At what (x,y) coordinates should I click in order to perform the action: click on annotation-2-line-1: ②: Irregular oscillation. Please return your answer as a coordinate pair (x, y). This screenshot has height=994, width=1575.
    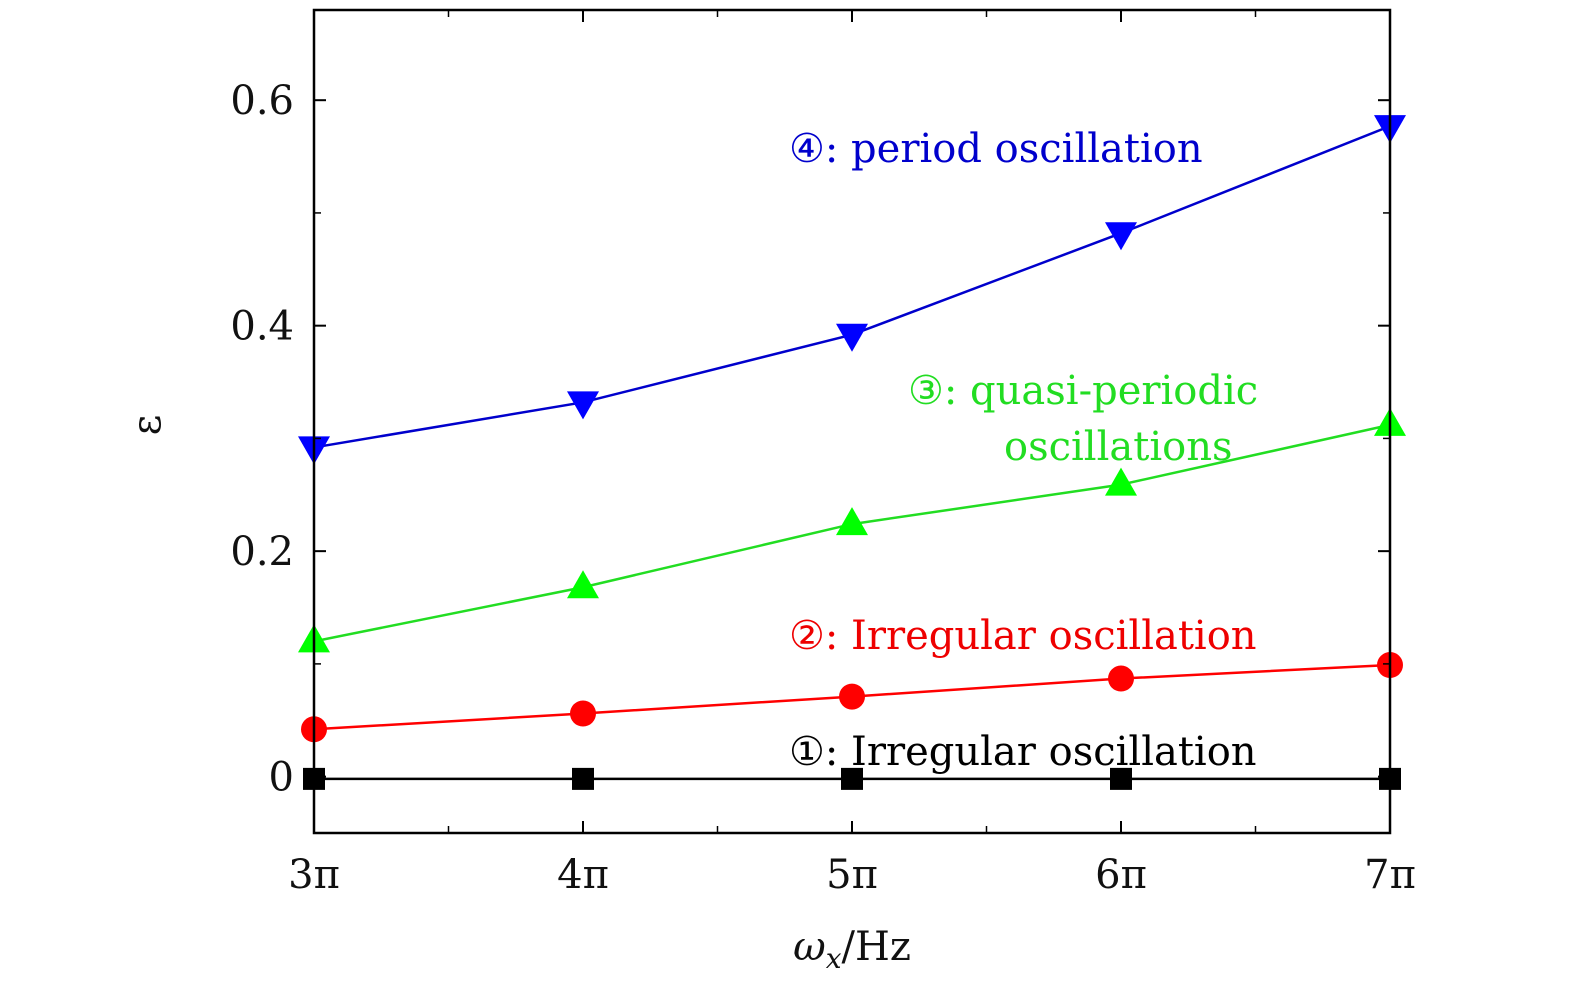
    Looking at the image, I should click on (1023, 636).